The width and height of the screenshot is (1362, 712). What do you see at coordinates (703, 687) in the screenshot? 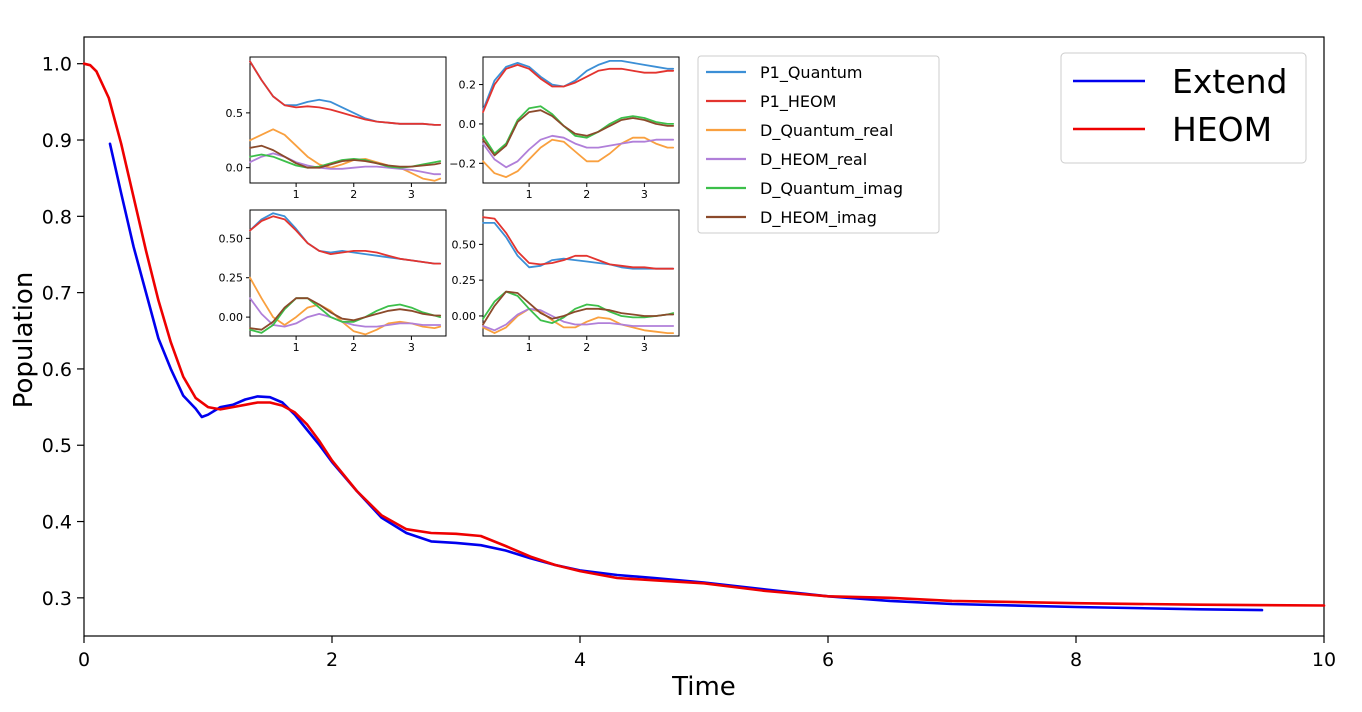
I see `x-axis-label: Time` at bounding box center [703, 687].